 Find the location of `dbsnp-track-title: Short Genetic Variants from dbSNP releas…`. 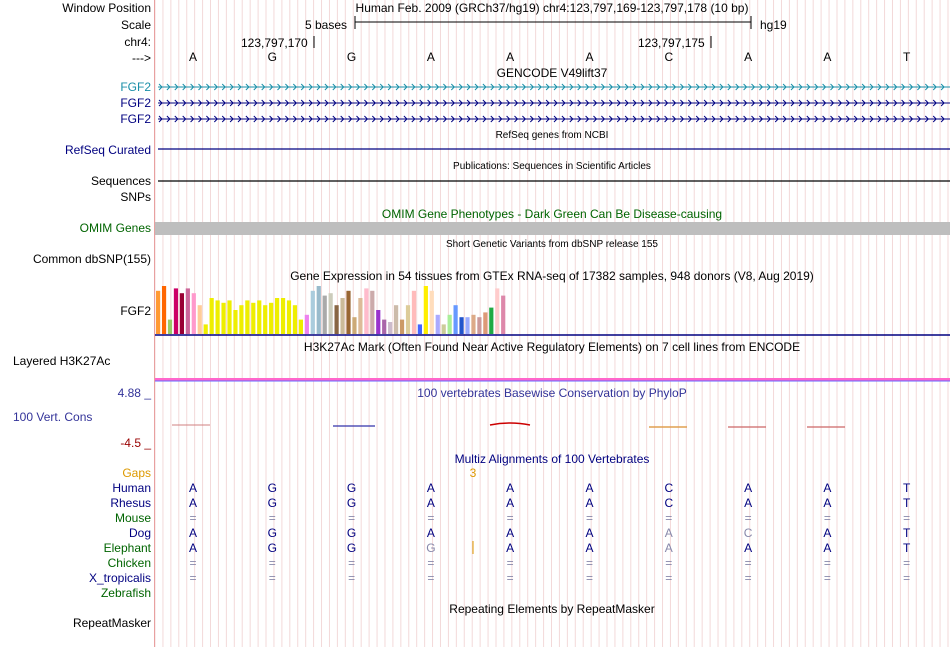

dbsnp-track-title: Short Genetic Variants from dbSNP releas… is located at coordinates (552, 244).